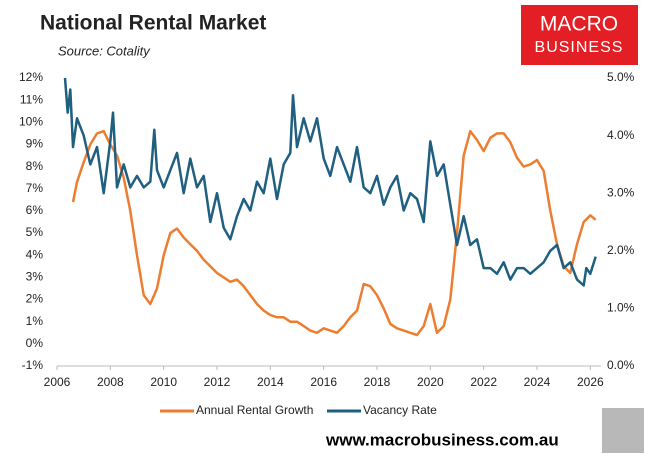 The image size is (652, 457). I want to click on x-tick-label: 2010, so click(163, 382).